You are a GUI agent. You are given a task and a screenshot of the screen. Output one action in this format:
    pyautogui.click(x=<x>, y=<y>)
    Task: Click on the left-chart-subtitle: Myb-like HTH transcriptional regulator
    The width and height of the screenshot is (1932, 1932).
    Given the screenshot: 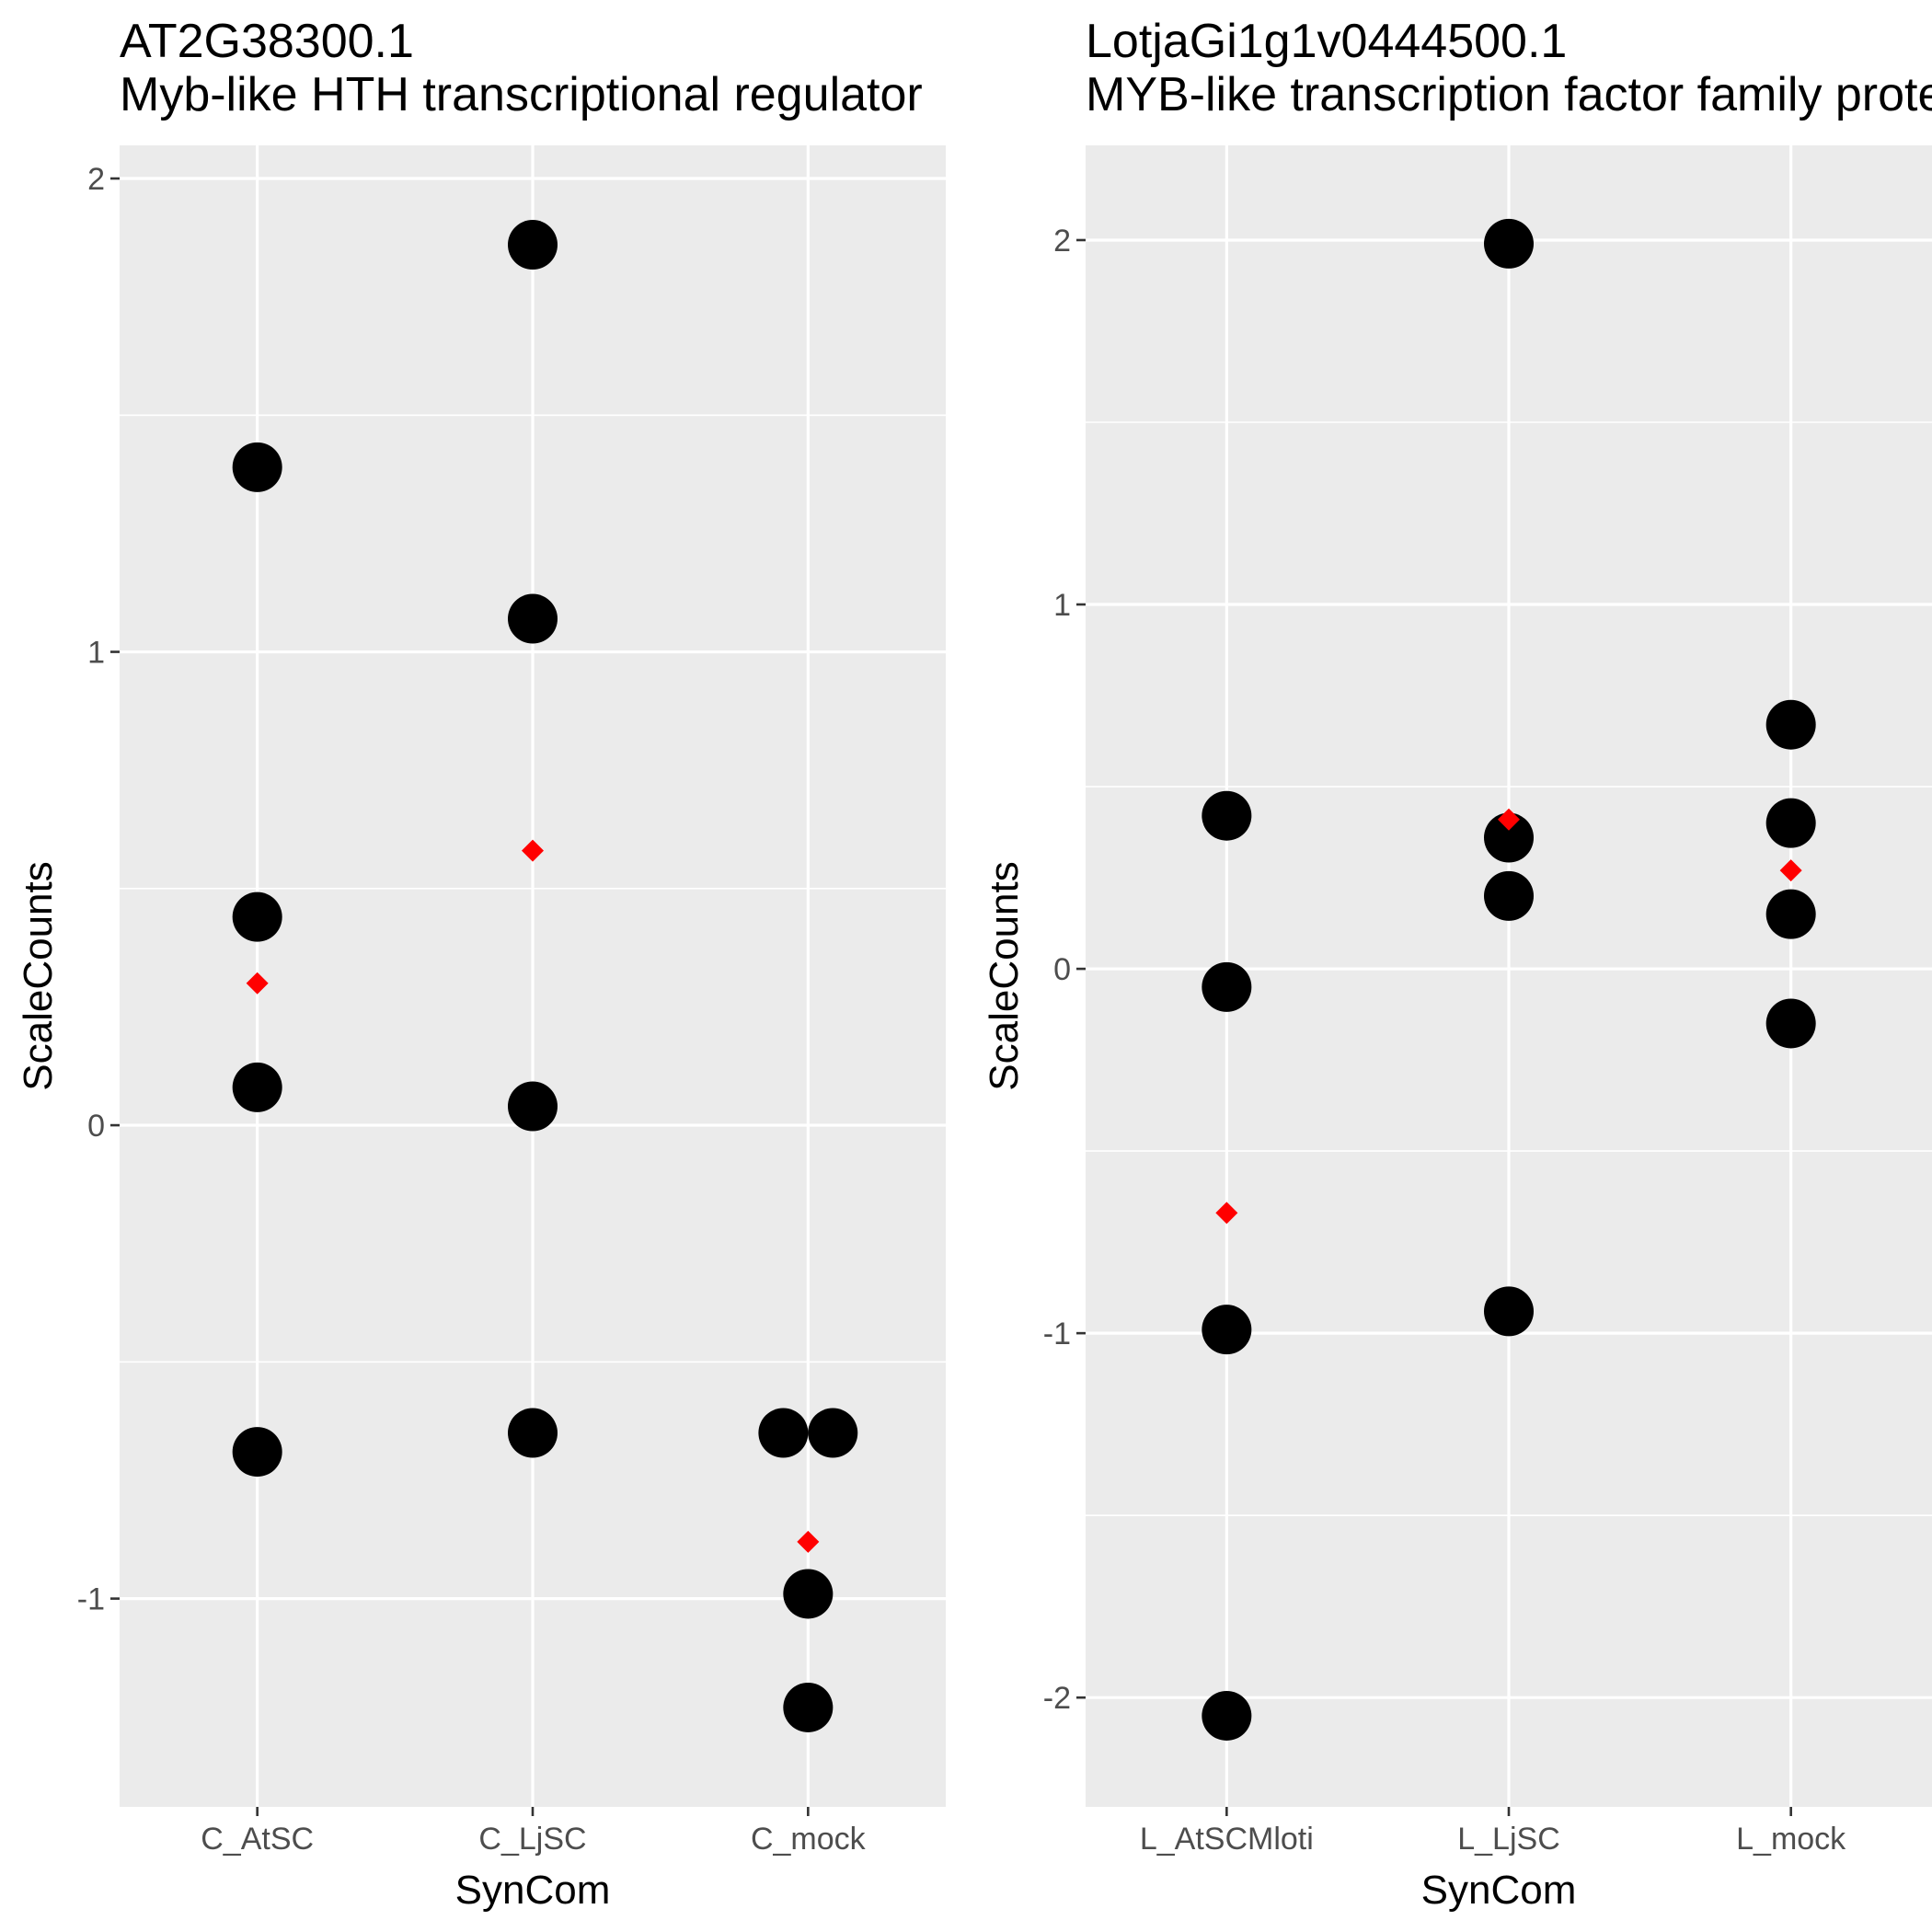 What is the action you would take?
    pyautogui.click(x=521, y=94)
    